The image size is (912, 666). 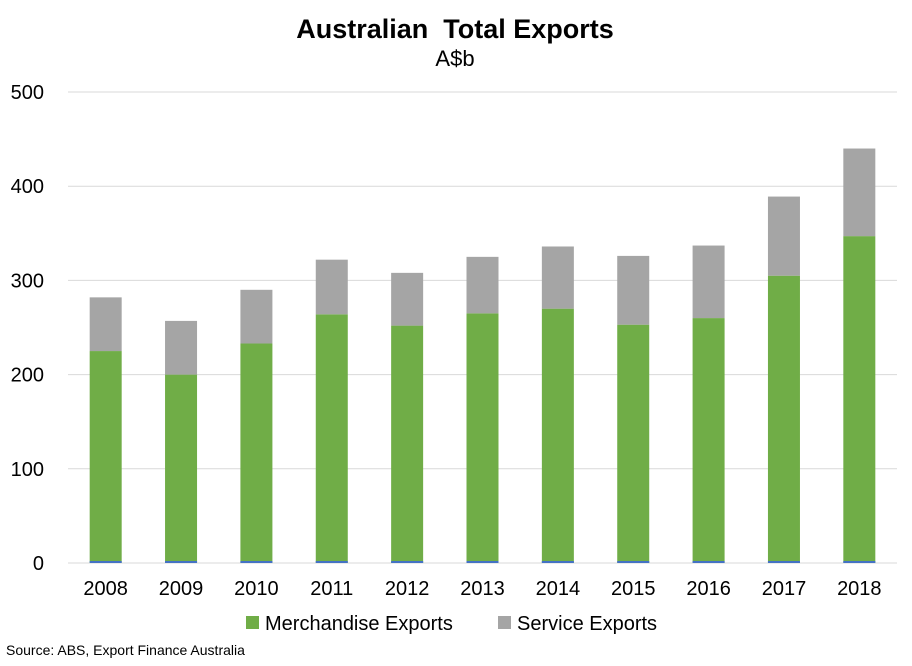 I want to click on bar-base-2008, so click(x=105, y=562).